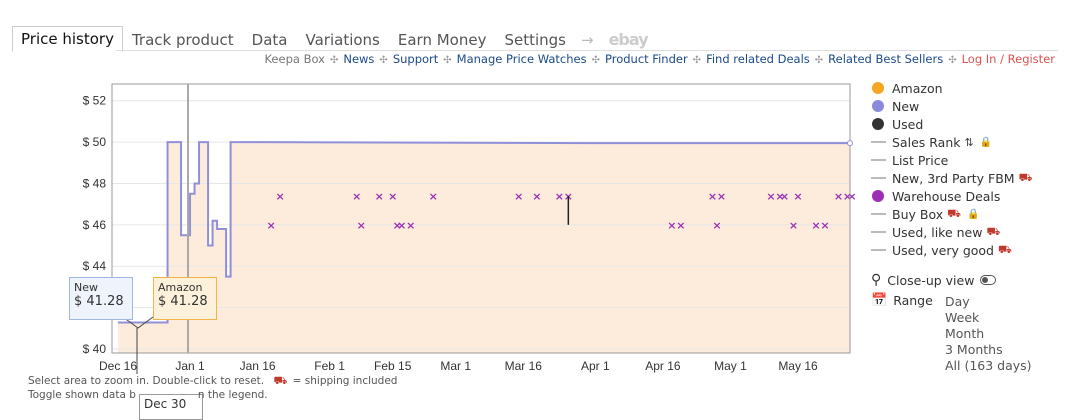 Image resolution: width=1082 pixels, height=420 pixels. What do you see at coordinates (587, 50) in the screenshot?
I see `tab-divider` at bounding box center [587, 50].